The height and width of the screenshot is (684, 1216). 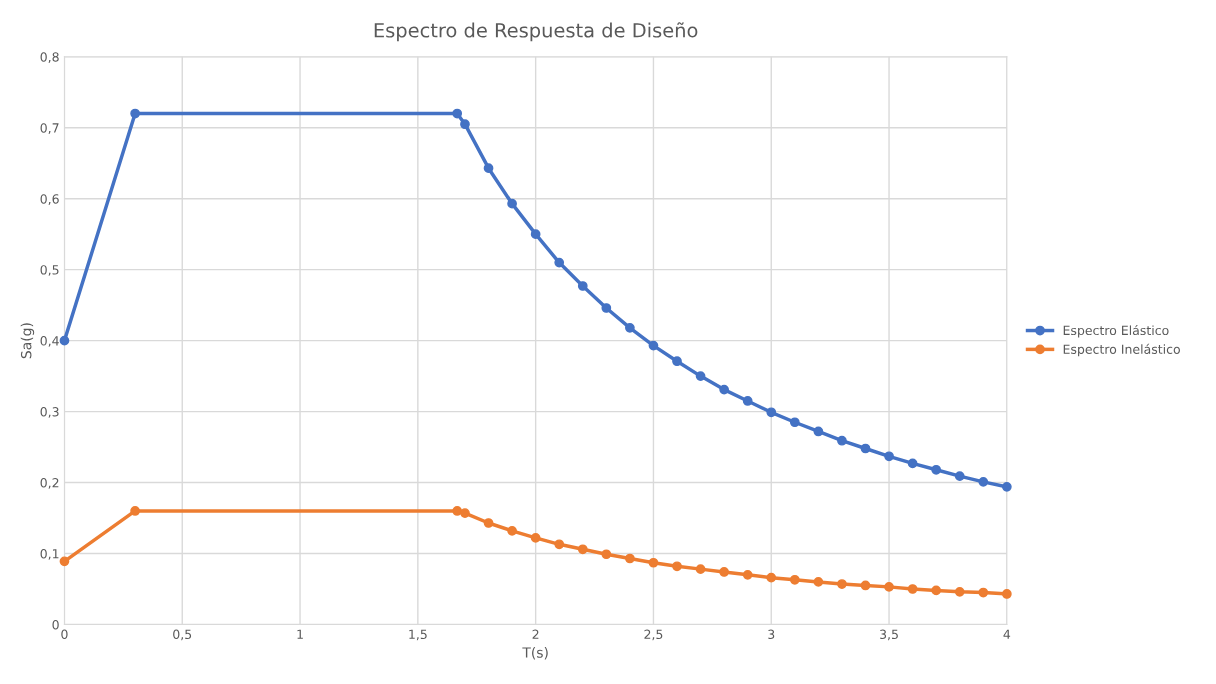 I want to click on x-axis-title: T(s), so click(x=535, y=653).